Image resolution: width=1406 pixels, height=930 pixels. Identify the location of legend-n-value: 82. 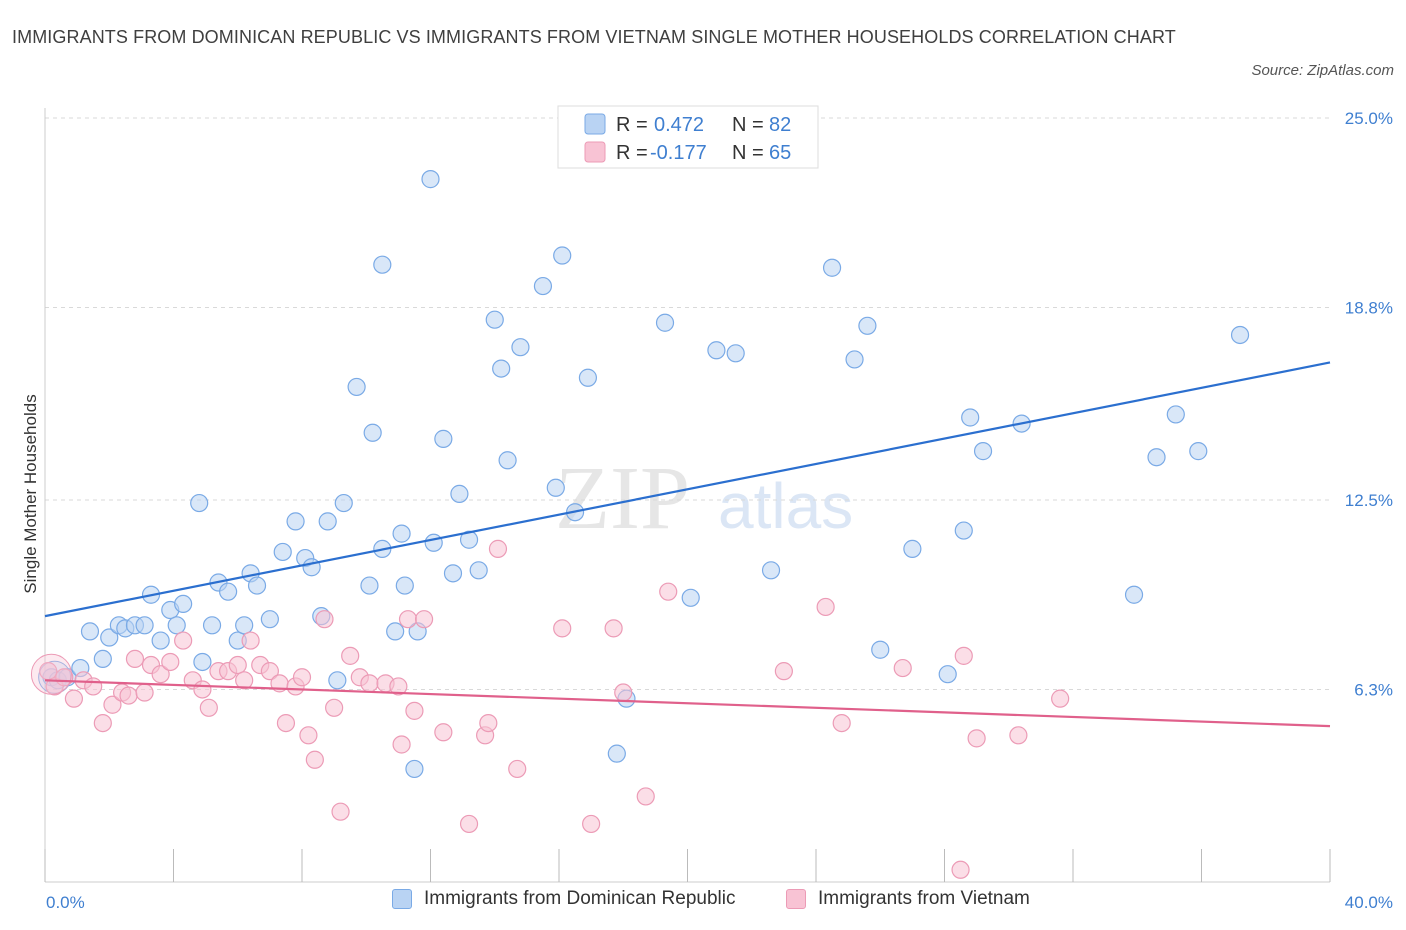
(780, 125).